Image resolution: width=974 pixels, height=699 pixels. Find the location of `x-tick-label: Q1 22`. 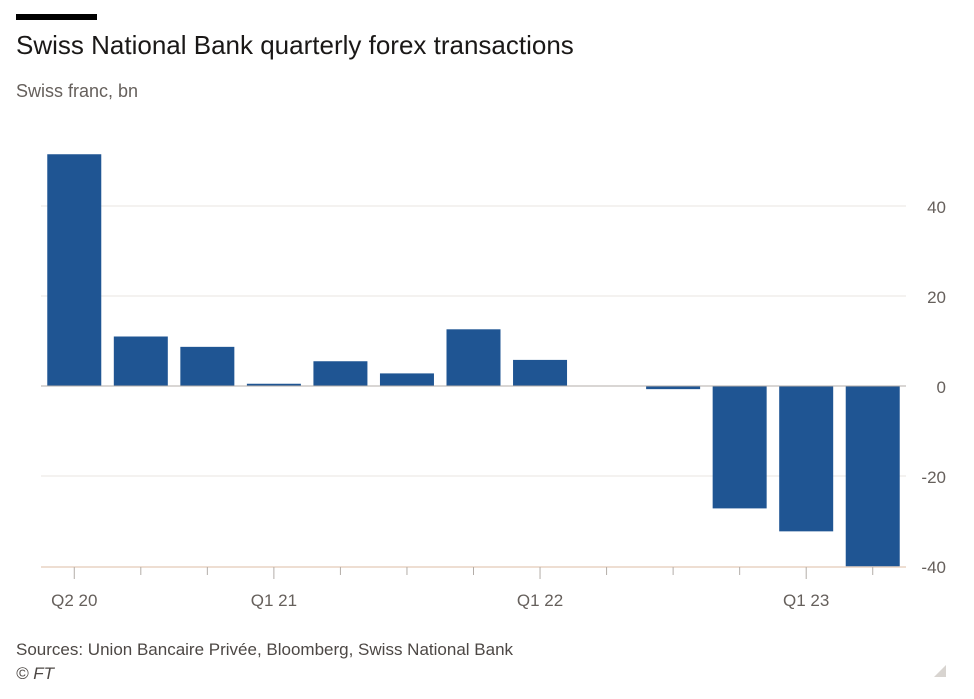

x-tick-label: Q1 22 is located at coordinates (540, 600).